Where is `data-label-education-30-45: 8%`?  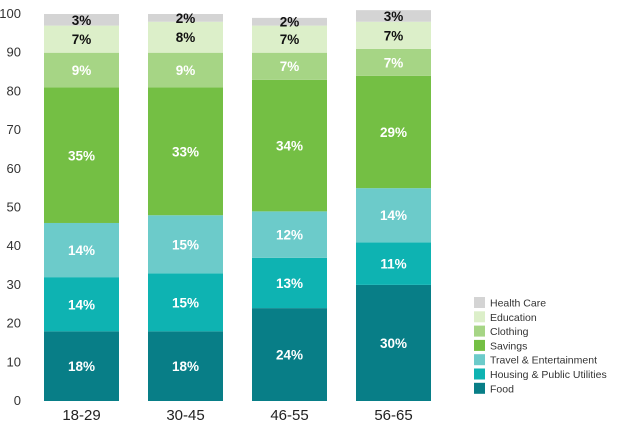 data-label-education-30-45: 8% is located at coordinates (186, 37).